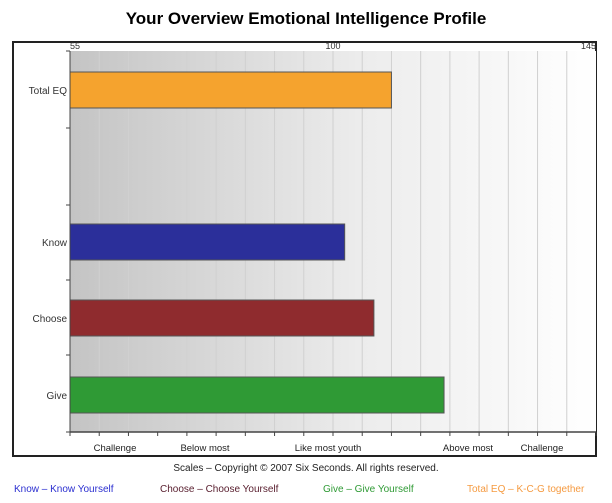 This screenshot has height=503, width=612. Describe the element at coordinates (222, 318) in the screenshot. I see `bar-choose` at that location.